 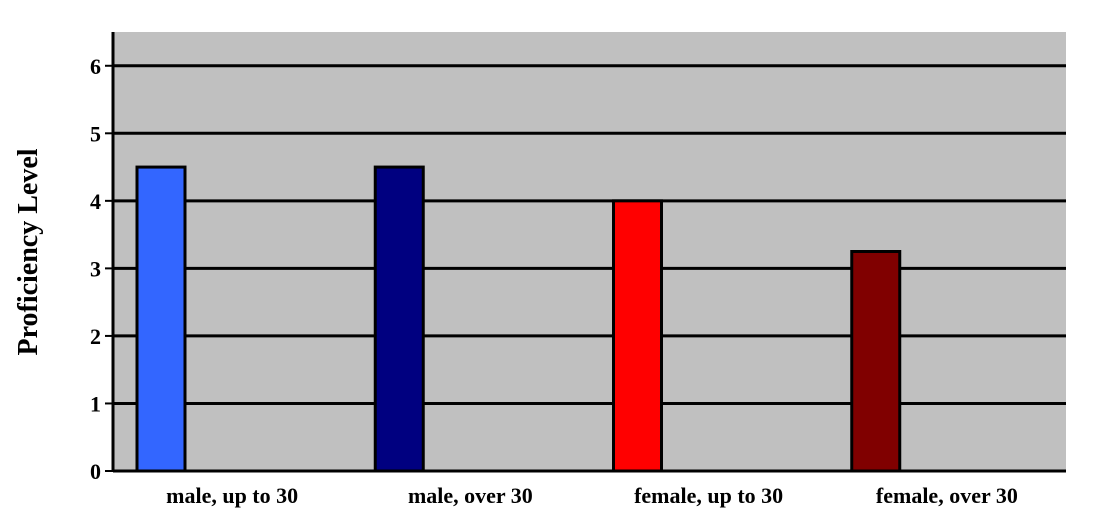 I want to click on y-tick-labels: 0 1 2 3 4 5 6, so click(x=95, y=269).